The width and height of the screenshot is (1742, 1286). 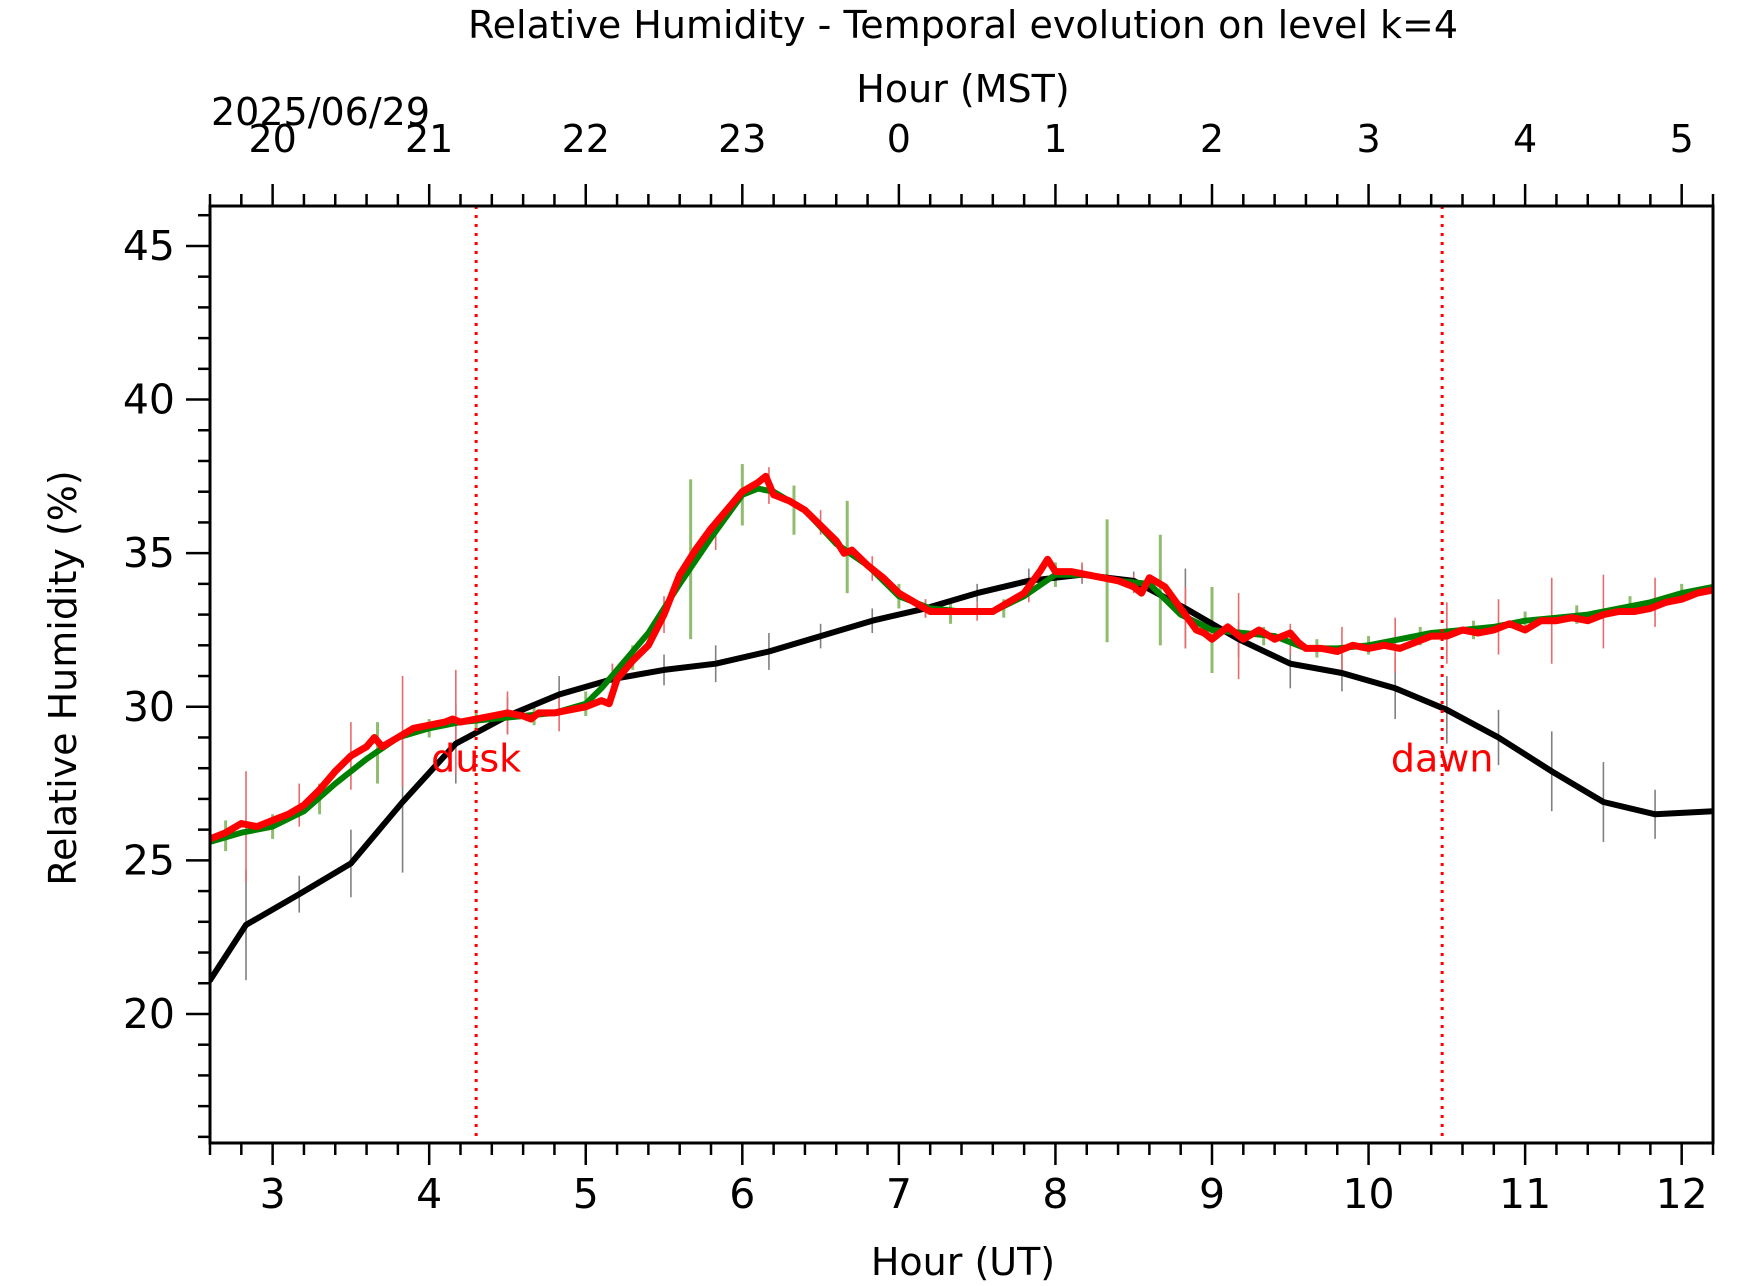 I want to click on date-label: 2025/06/29, so click(x=320, y=112).